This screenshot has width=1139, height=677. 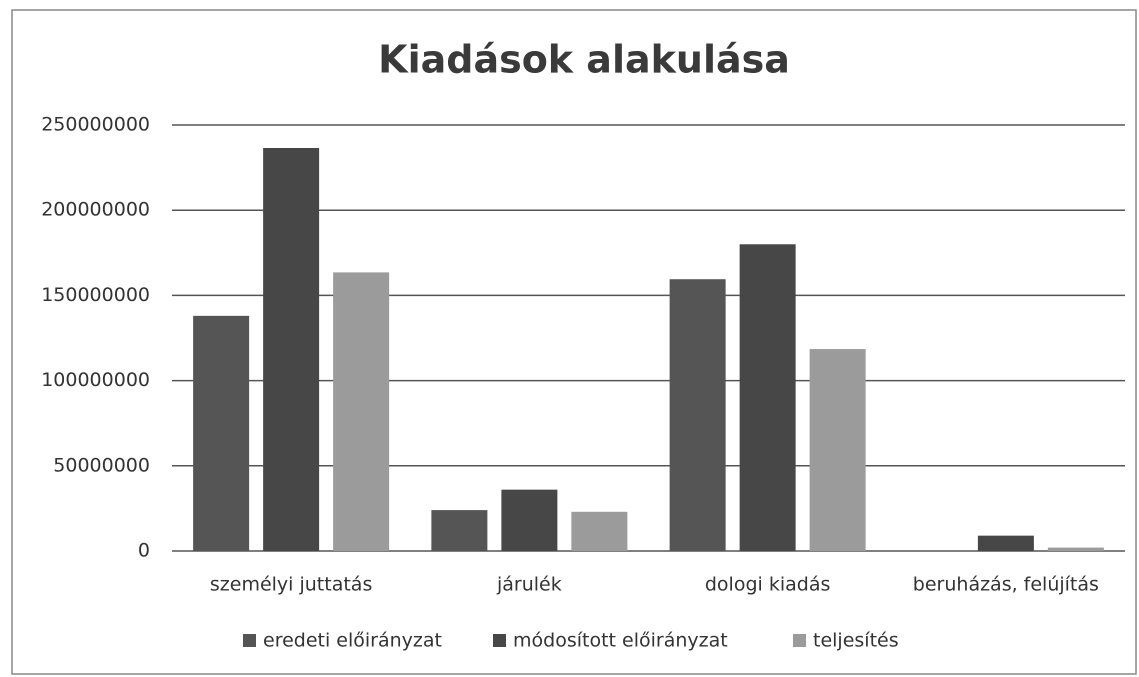 What do you see at coordinates (352, 641) in the screenshot?
I see `legend-label: eredeti előirányzat` at bounding box center [352, 641].